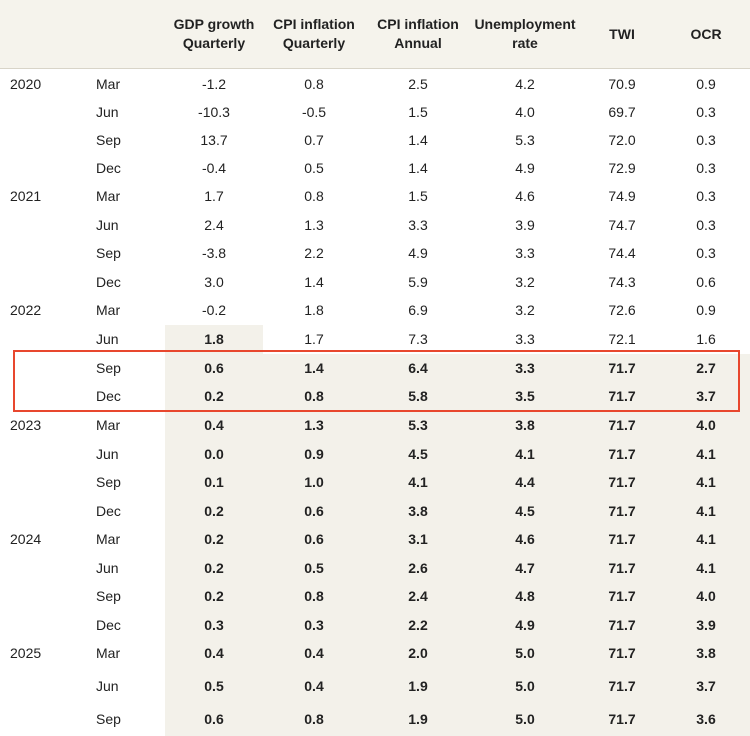  Describe the element at coordinates (418, 368) in the screenshot. I see `table-cell: 6.4` at that location.